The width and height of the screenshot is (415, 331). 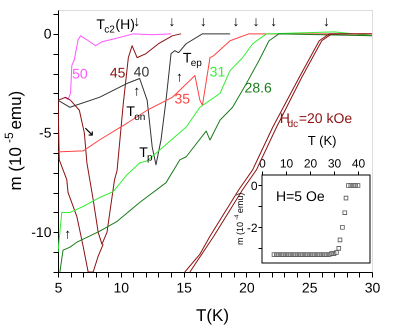 I want to click on y-tick-label: -2, so click(x=252, y=227).